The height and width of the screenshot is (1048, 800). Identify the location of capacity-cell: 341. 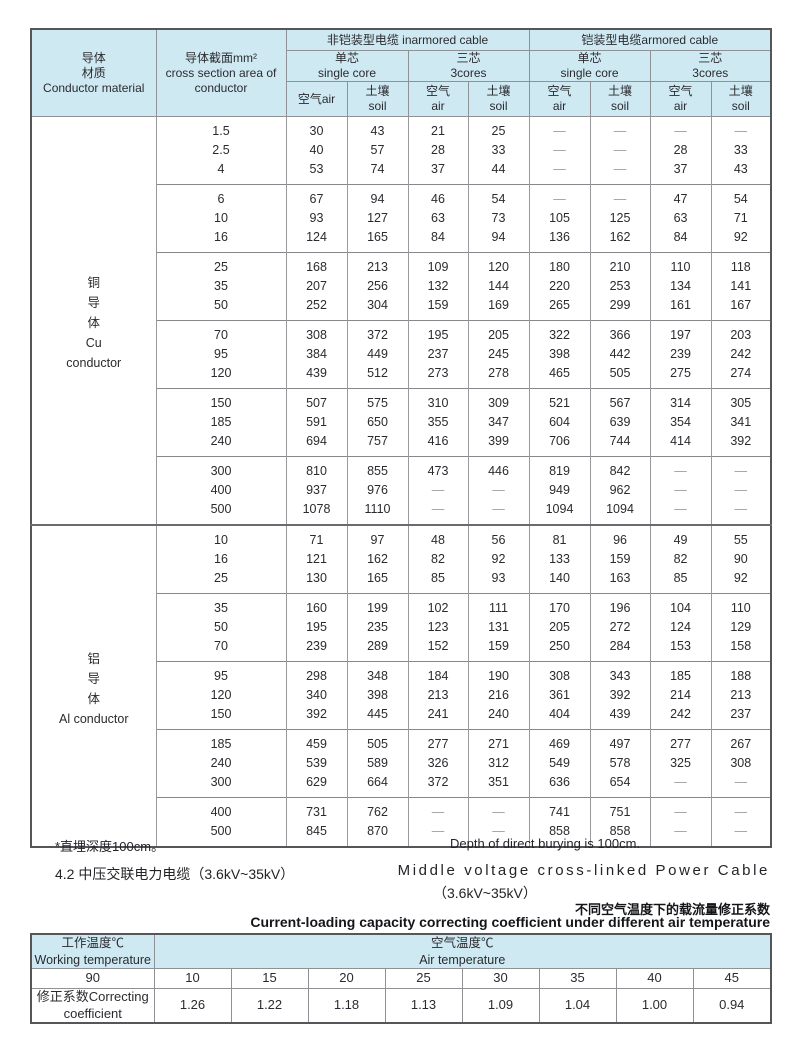
(741, 422).